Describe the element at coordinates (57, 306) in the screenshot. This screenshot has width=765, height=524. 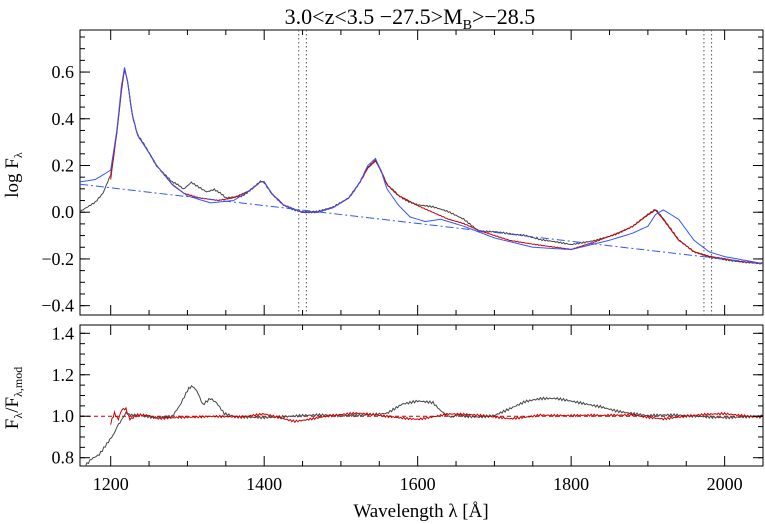
I see `top-y-tick-label: −0.4` at that location.